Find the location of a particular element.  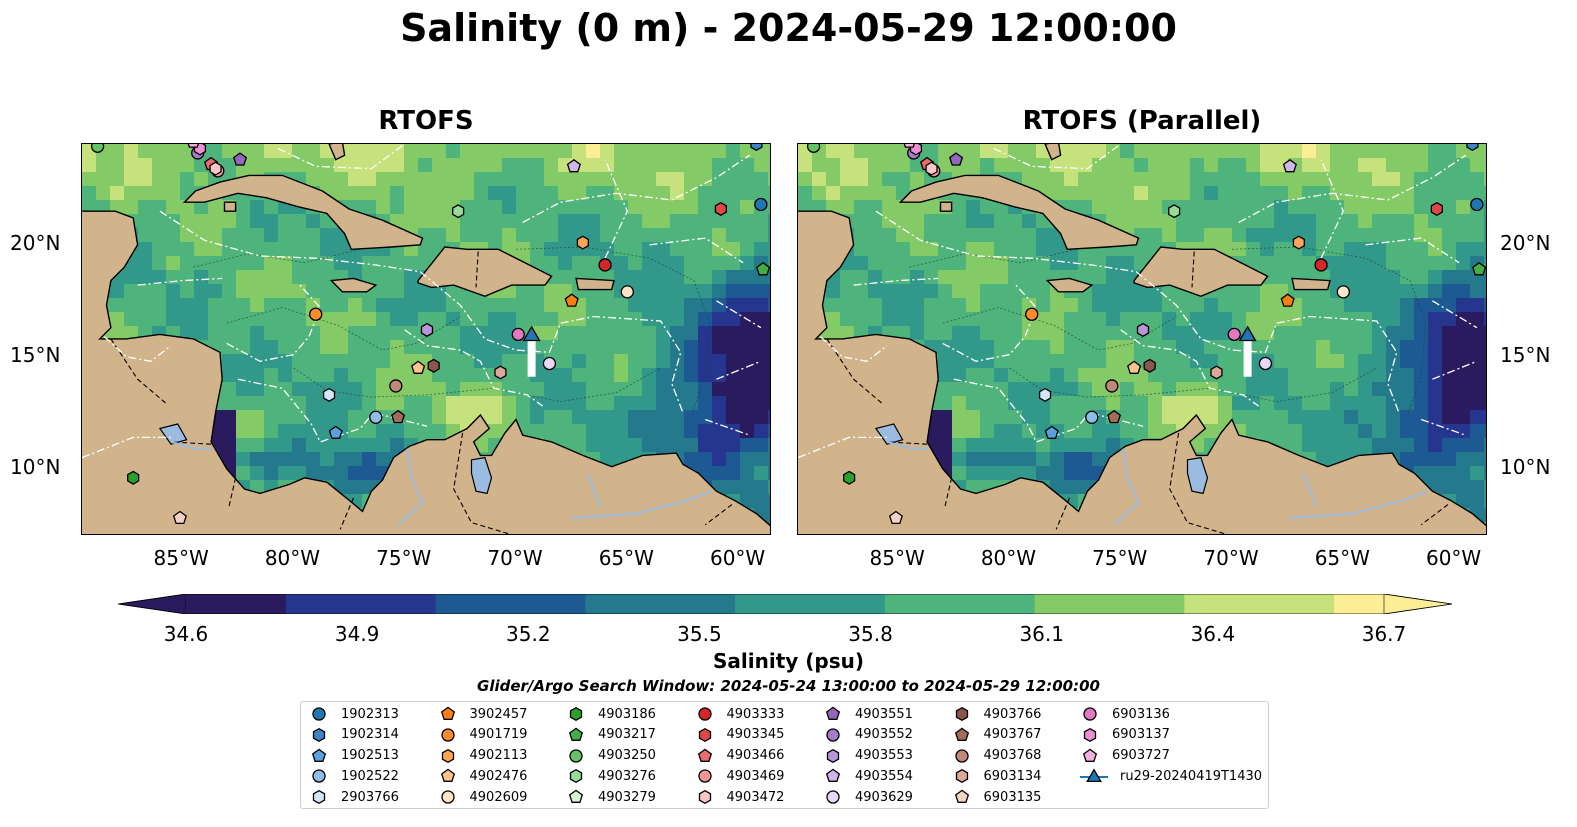

legend-item-1902522: 1902522 is located at coordinates (354, 776).